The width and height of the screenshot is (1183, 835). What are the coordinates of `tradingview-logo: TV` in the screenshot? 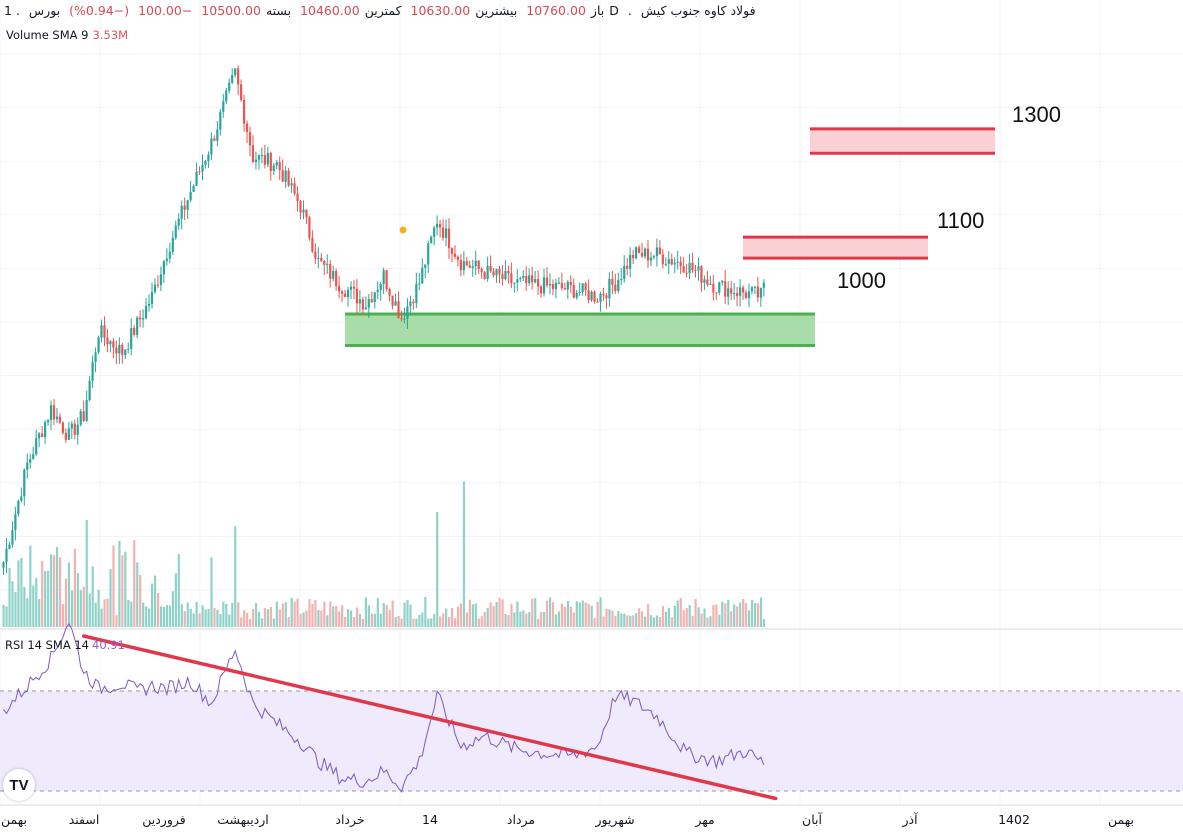 It's located at (19, 785).